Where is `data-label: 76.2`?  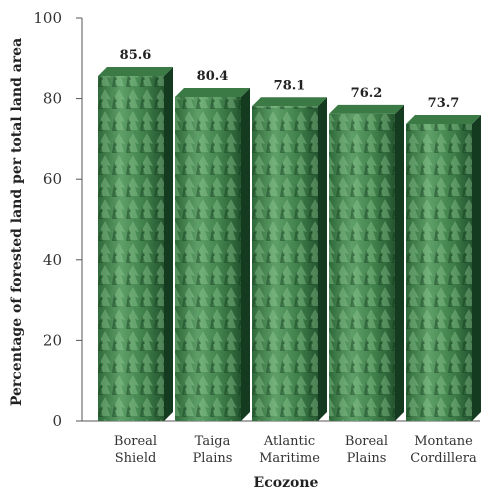
data-label: 76.2 is located at coordinates (367, 93).